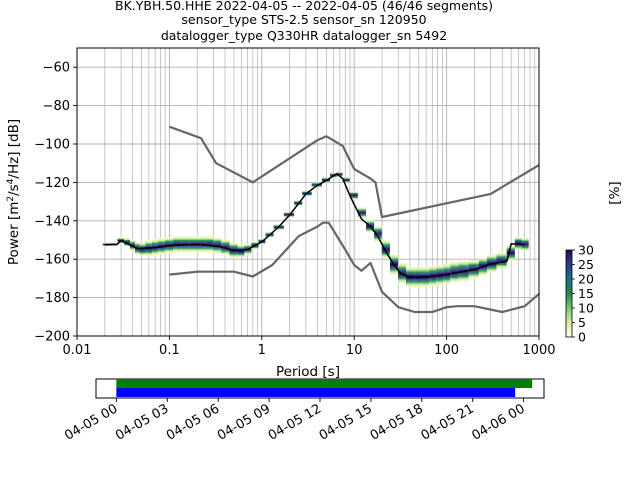 The height and width of the screenshot is (480, 640). Describe the element at coordinates (55, 203) in the screenshot. I see `y-axis-ticks: −60 −80 −100 −120 −140 −160 −180 −200` at that location.